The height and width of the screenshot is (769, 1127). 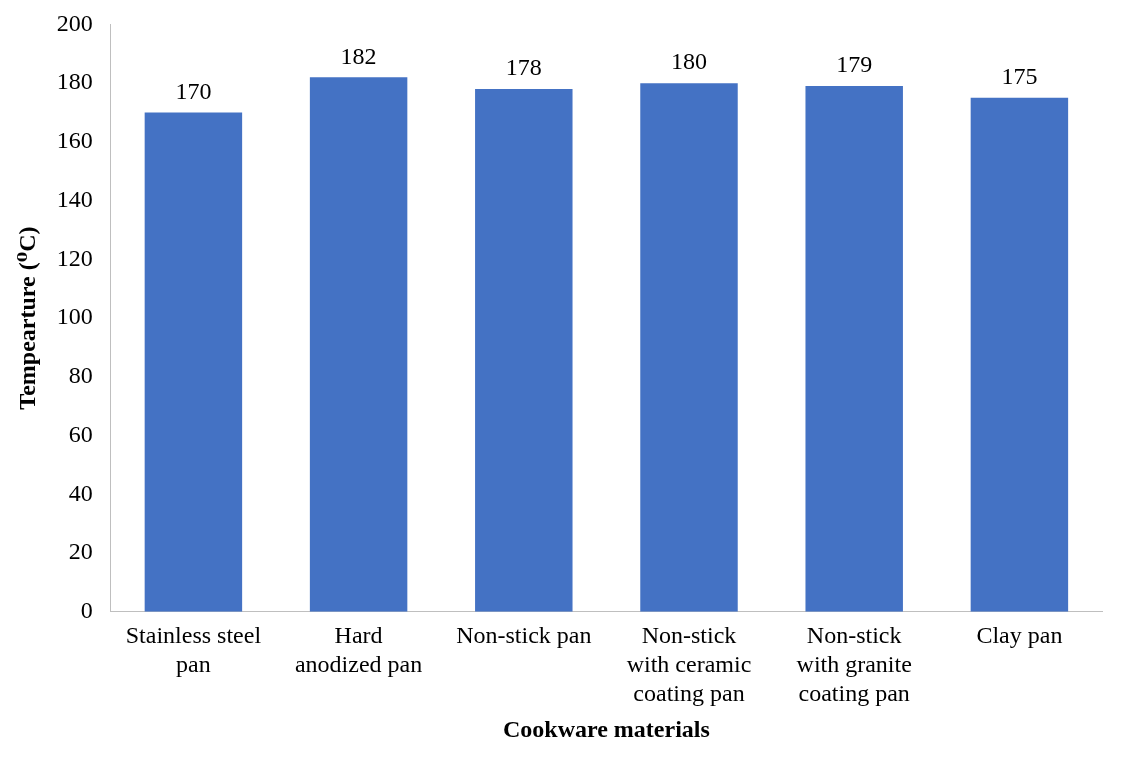 What do you see at coordinates (606, 728) in the screenshot?
I see `x-axis-title: Cookware materials` at bounding box center [606, 728].